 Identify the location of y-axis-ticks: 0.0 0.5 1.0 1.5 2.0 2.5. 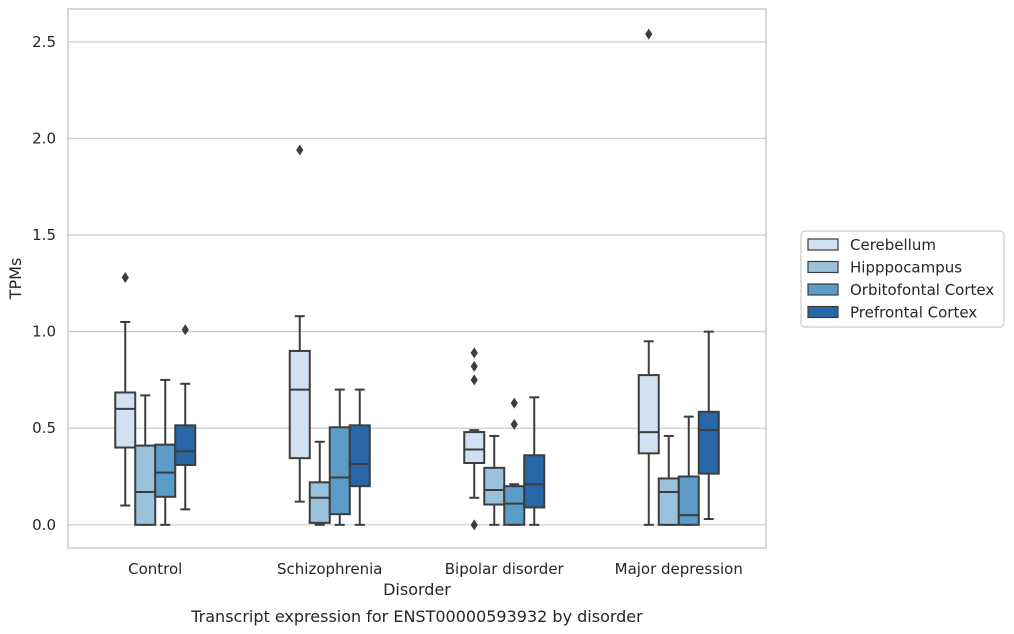
(44, 283).